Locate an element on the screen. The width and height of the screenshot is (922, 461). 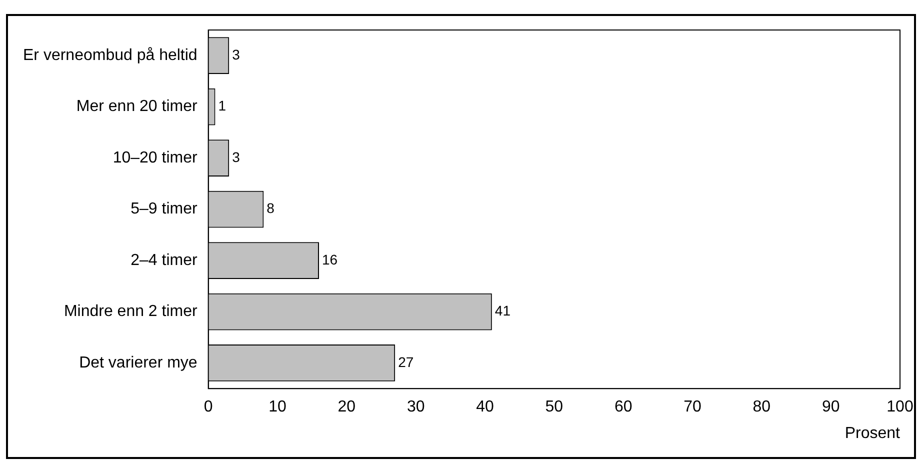
data-label: 1 is located at coordinates (222, 106).